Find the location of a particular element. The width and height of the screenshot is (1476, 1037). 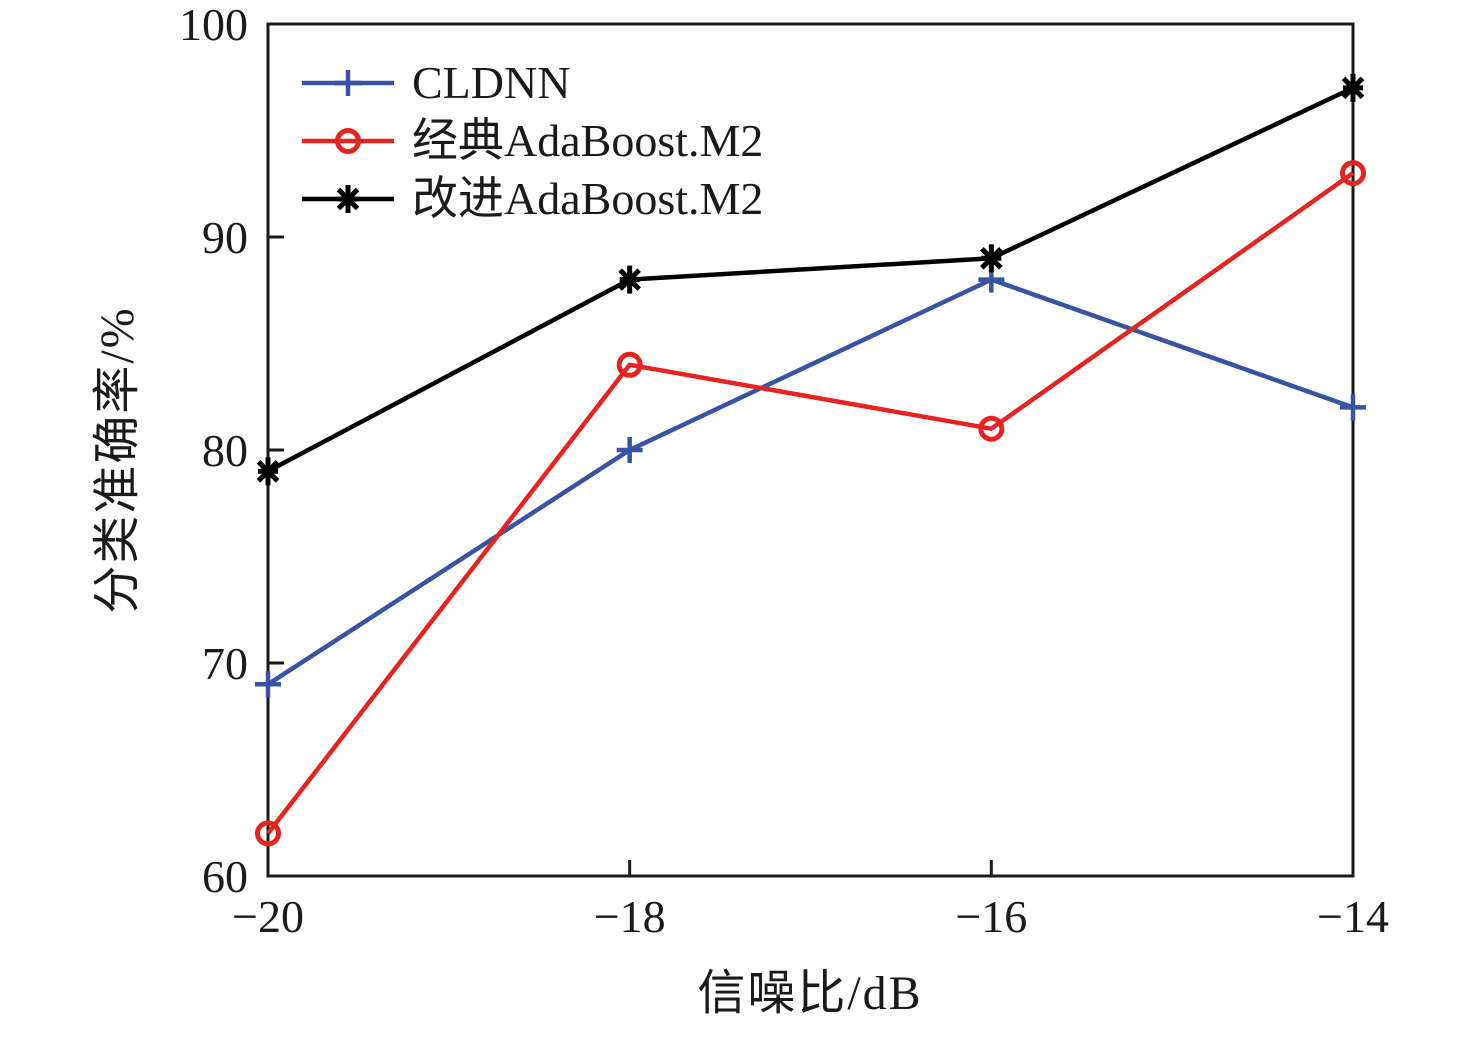

x-axis-title: 信噪比/dB is located at coordinates (810, 993).